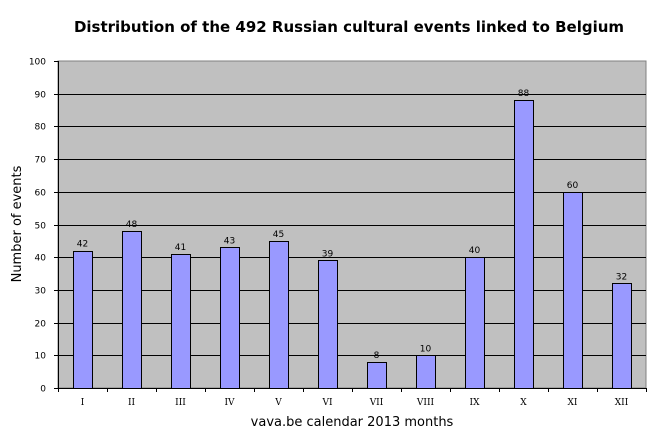 Image resolution: width=666 pixels, height=447 pixels. What do you see at coordinates (229, 403) in the screenshot?
I see `x-tick-label: IV` at bounding box center [229, 403].